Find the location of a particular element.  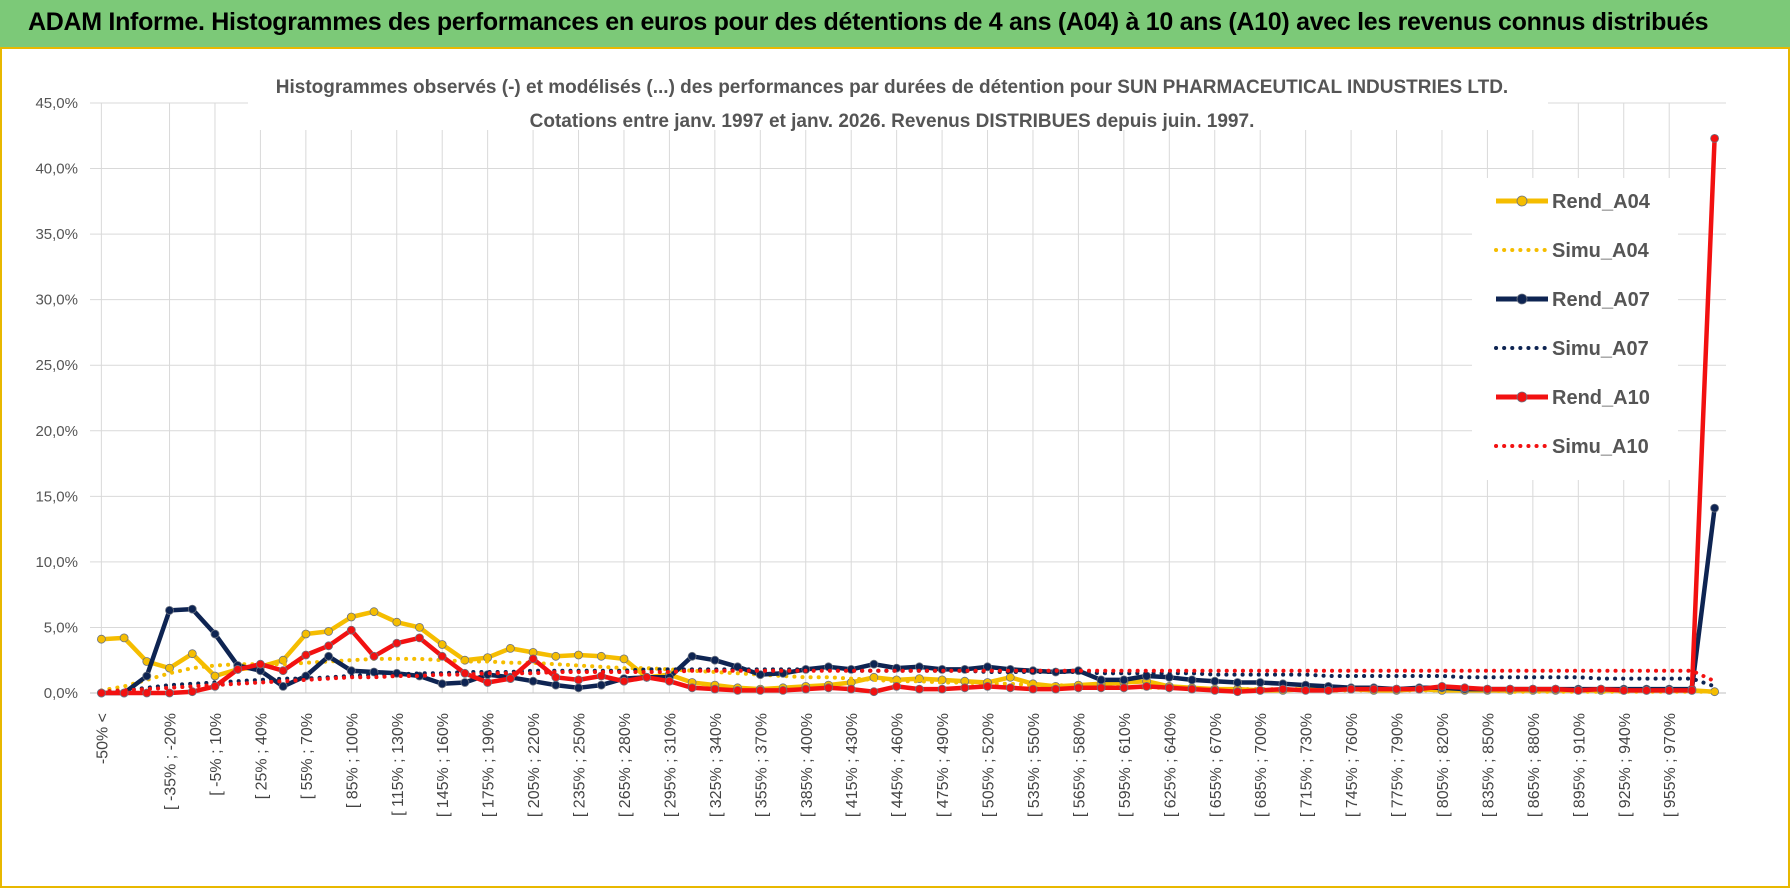

y-tick-label: 40,0% is located at coordinates (56, 169).